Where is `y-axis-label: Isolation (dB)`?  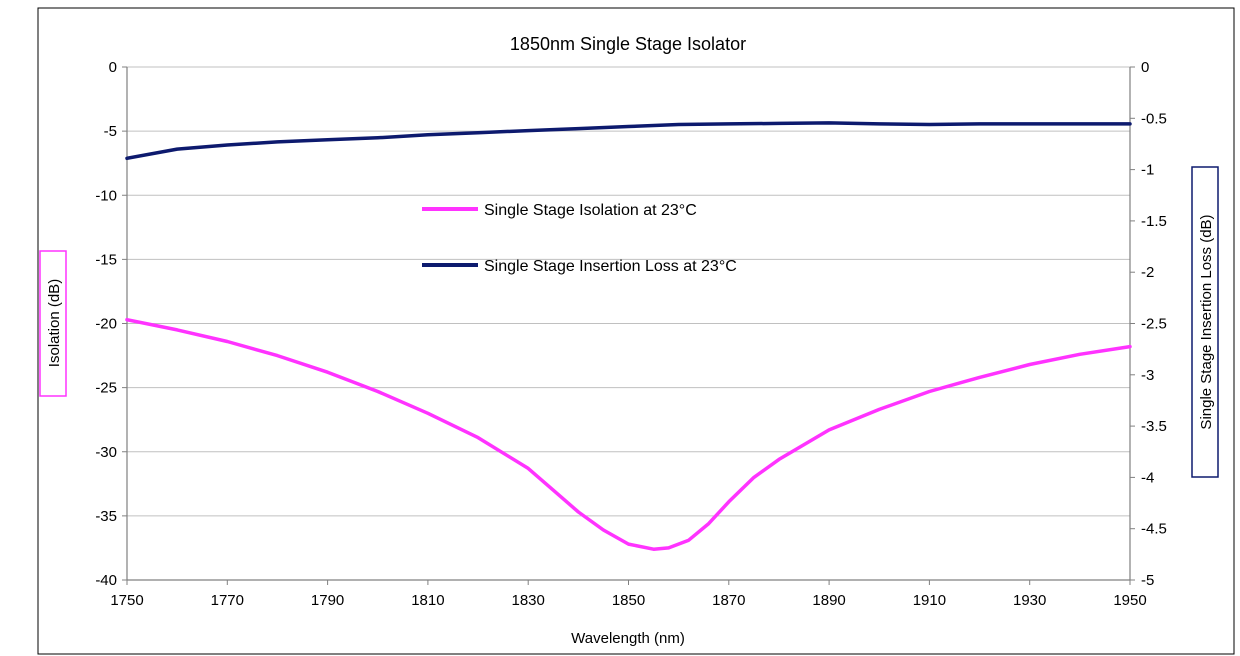
y-axis-label: Isolation (dB) is located at coordinates (54, 323).